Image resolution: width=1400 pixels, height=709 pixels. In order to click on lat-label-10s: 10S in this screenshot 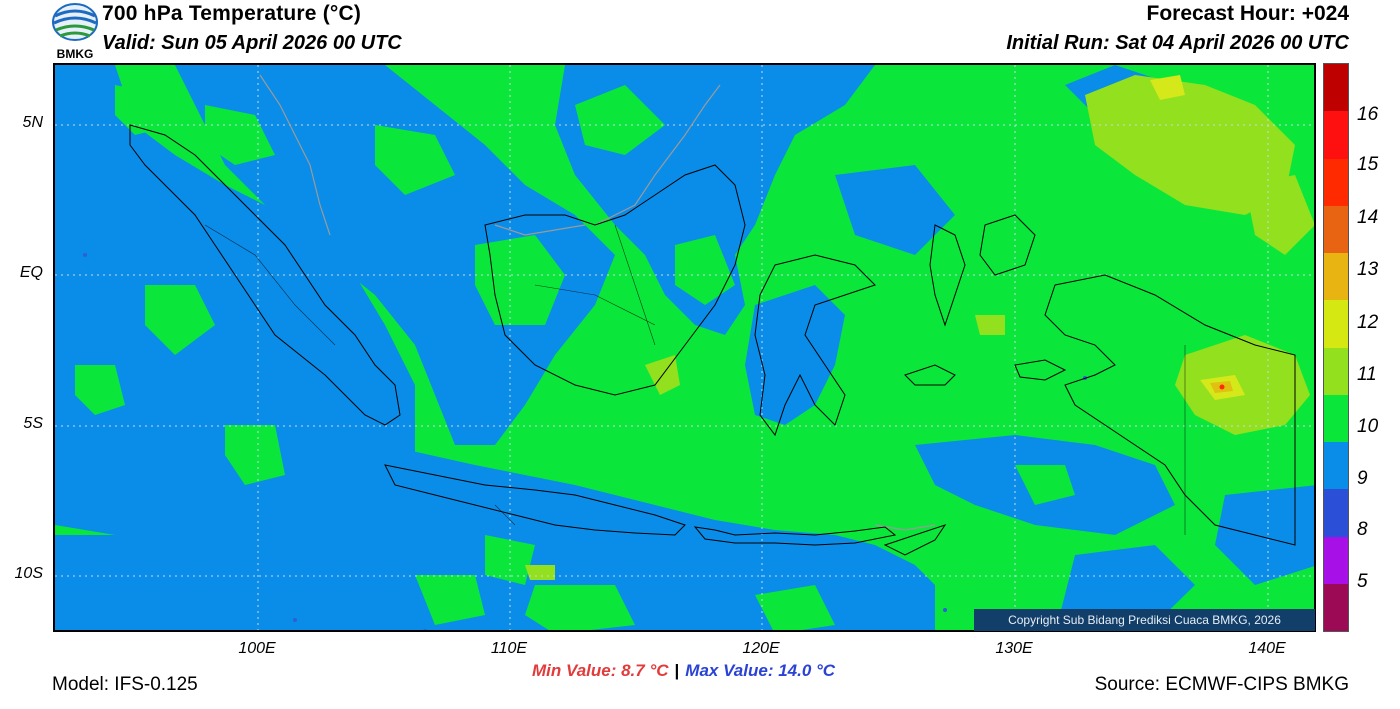, I will do `click(28, 573)`.